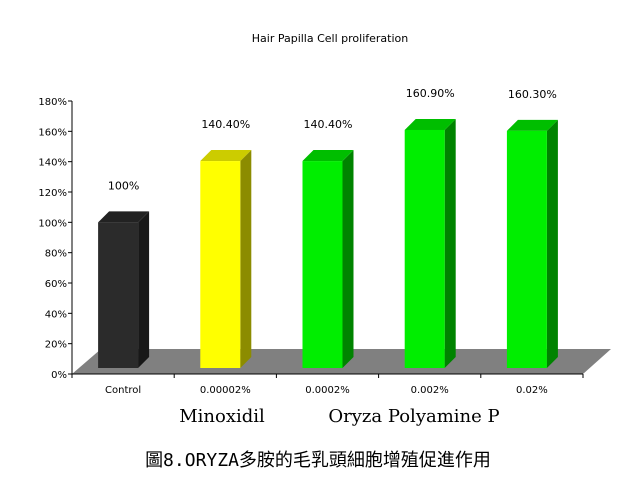  What do you see at coordinates (56, 284) in the screenshot?
I see `y-tick-label: 60%` at bounding box center [56, 284].